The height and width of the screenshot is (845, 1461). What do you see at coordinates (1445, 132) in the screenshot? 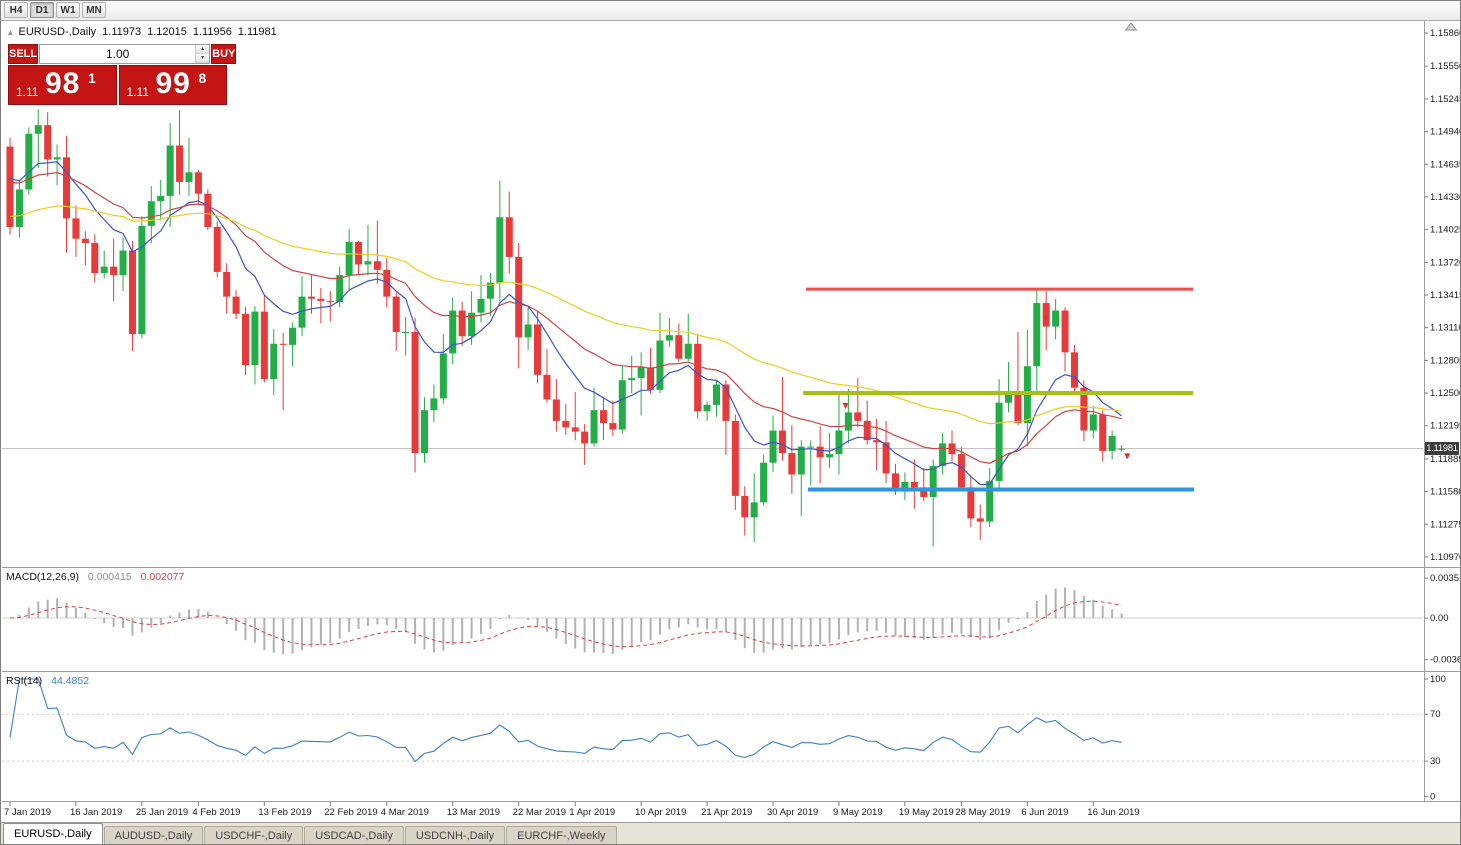
I see `price-axis-label: 1.14940` at bounding box center [1445, 132].